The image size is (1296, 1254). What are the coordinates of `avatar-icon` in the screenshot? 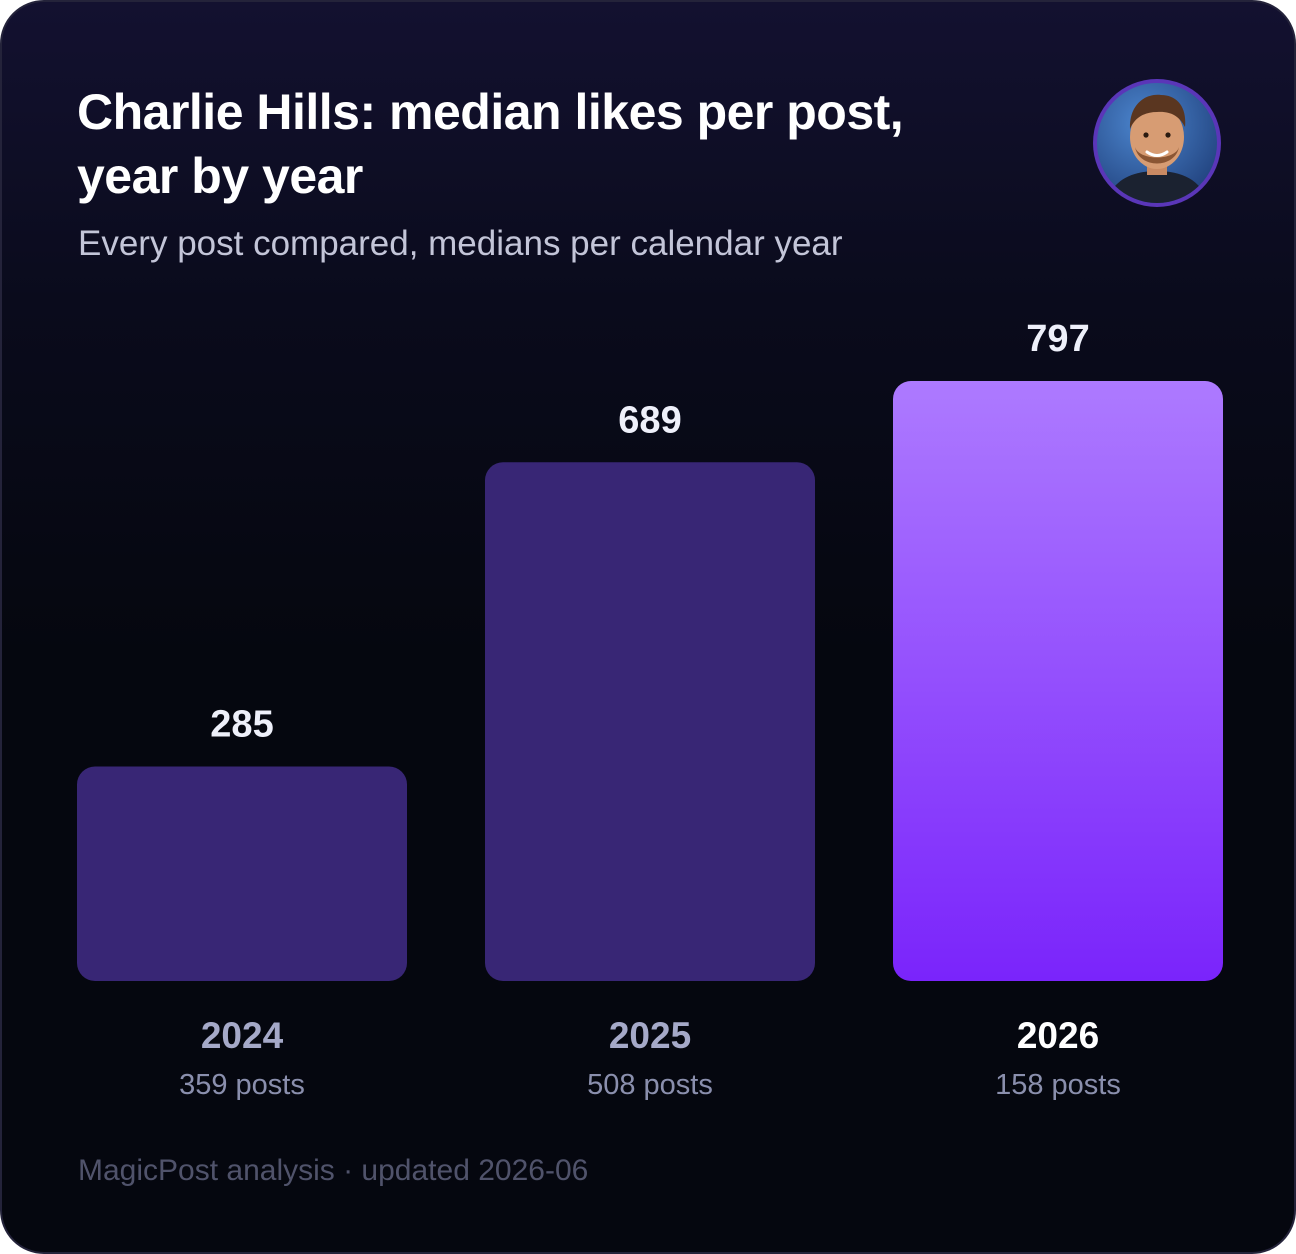 It's located at (1157, 143).